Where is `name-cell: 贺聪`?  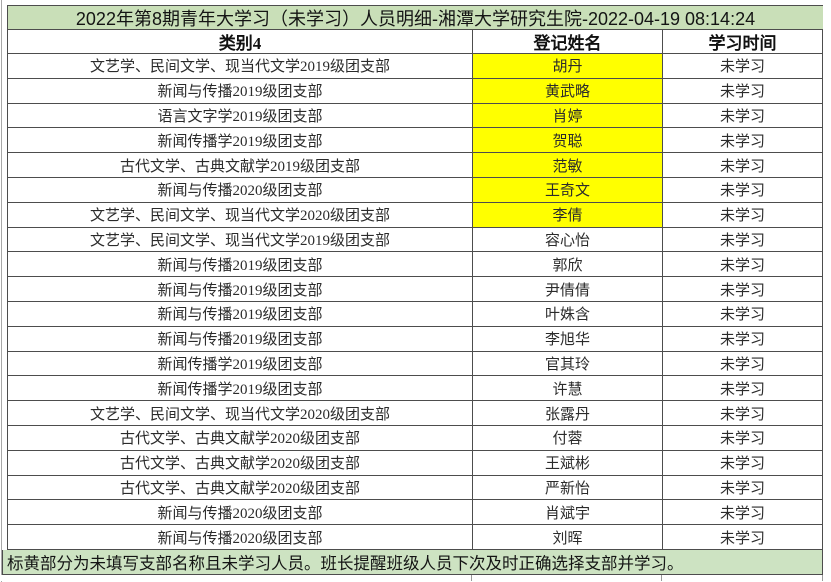
name-cell: 贺聪 is located at coordinates (568, 140).